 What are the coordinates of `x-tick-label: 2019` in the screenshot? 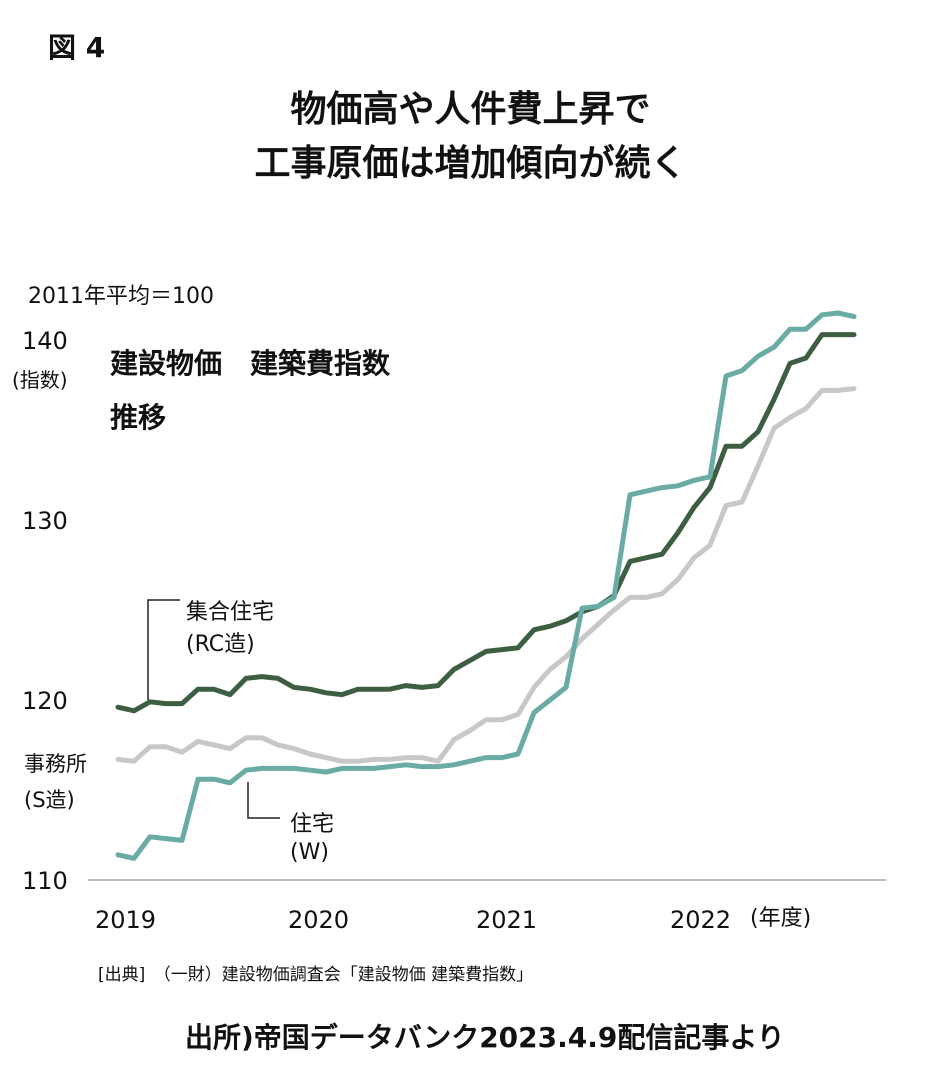 It's located at (125, 920).